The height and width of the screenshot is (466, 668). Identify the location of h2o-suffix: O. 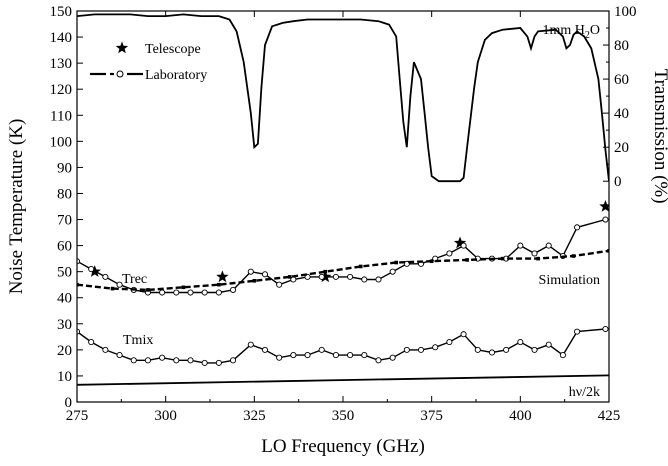
(595, 30).